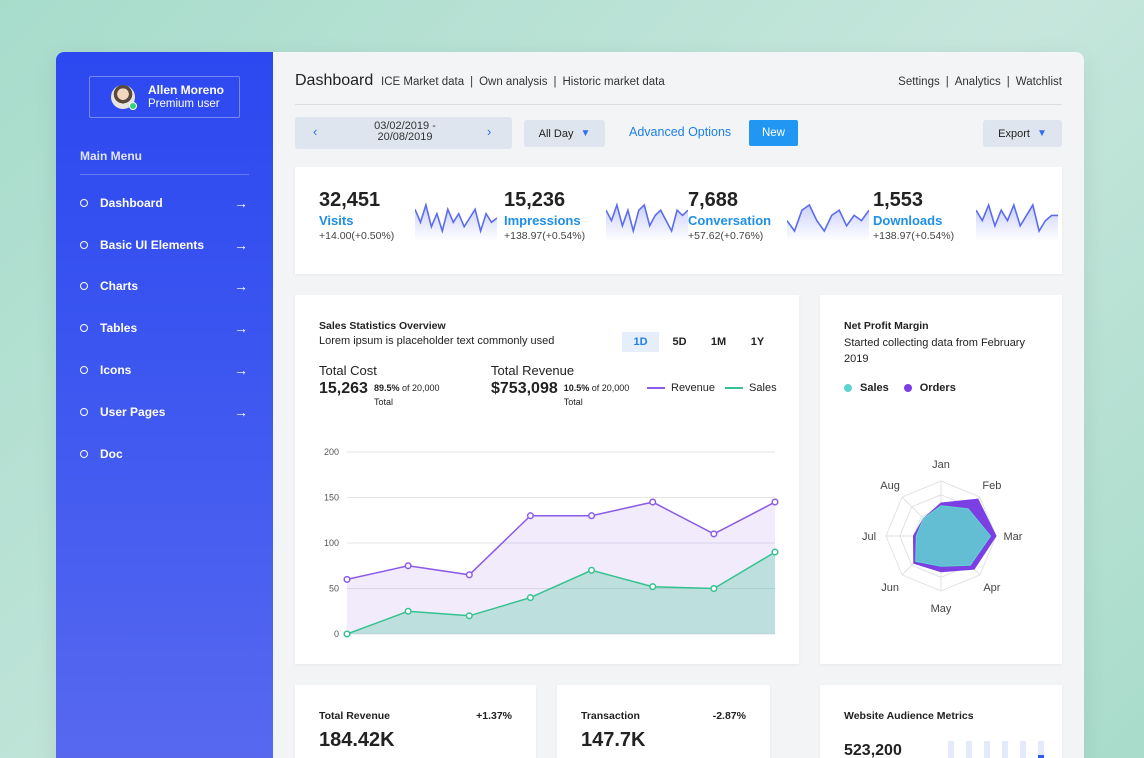  Describe the element at coordinates (900, 388) in the screenshot. I see `radar-legend: Sales Orders` at that location.